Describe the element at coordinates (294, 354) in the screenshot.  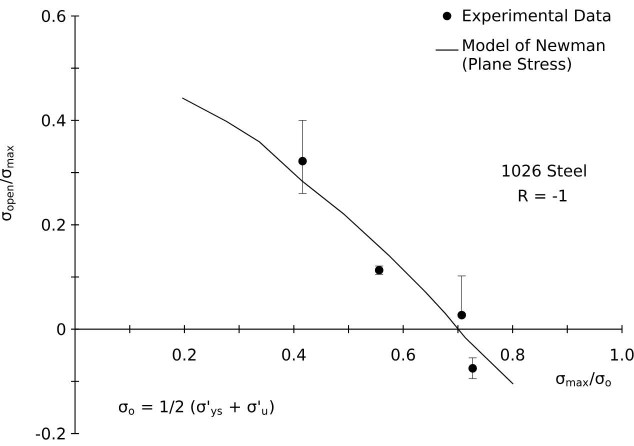
I see `x-tick-label: 0.4` at that location.